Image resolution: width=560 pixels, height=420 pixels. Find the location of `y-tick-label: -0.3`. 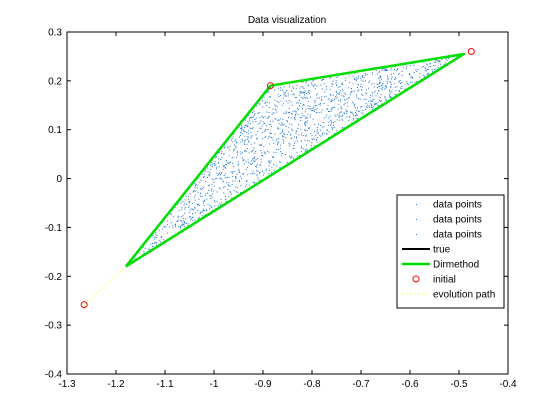

y-tick-label: -0.3 is located at coordinates (54, 326).